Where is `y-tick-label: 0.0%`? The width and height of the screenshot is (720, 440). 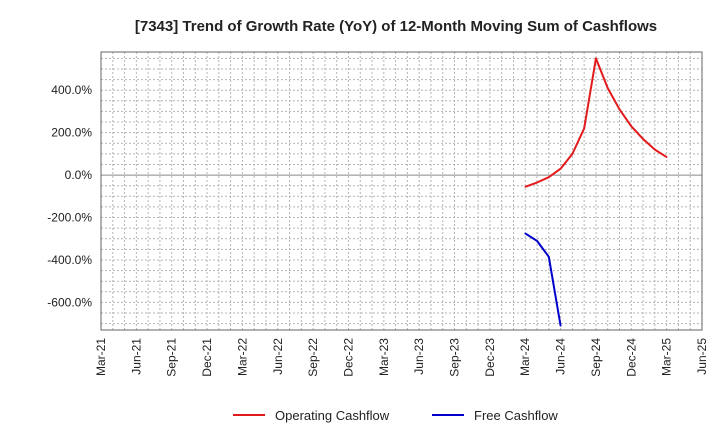
y-tick-label: 0.0% is located at coordinates (79, 175).